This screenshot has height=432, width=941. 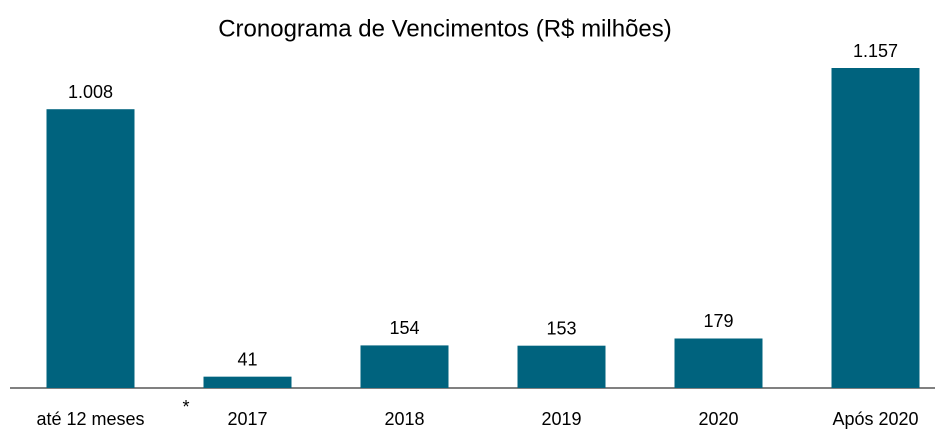 What do you see at coordinates (875, 51) in the screenshot?
I see `value-label: 1.157` at bounding box center [875, 51].